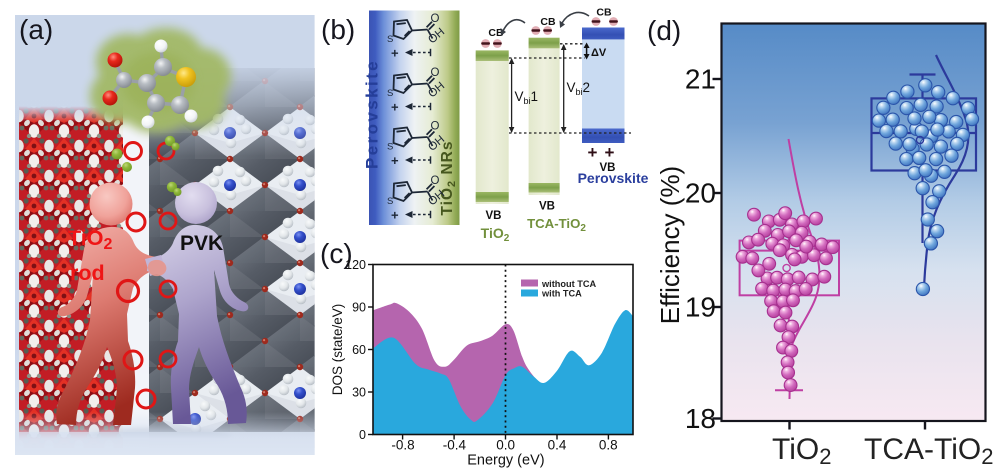 The height and width of the screenshot is (472, 1000). Describe the element at coordinates (700, 307) in the screenshot. I see `svg-text: 19` at that location.